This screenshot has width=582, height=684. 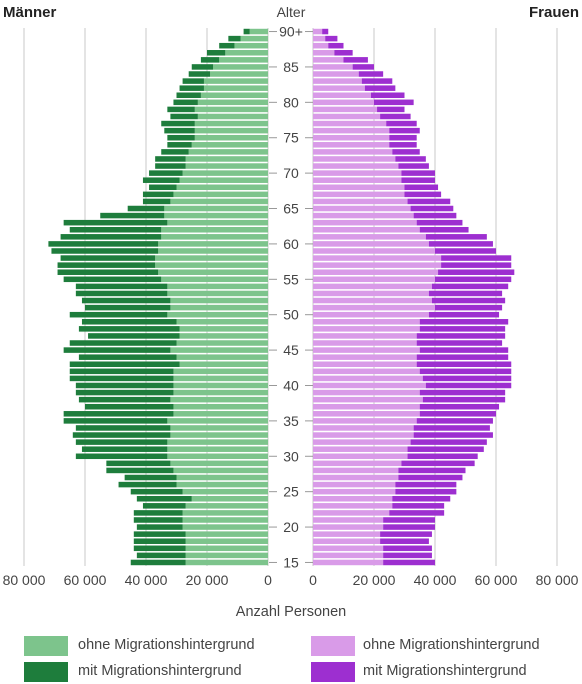 What do you see at coordinates (291, 32) in the screenshot?
I see `age-tick-label-90+: 90+` at bounding box center [291, 32].